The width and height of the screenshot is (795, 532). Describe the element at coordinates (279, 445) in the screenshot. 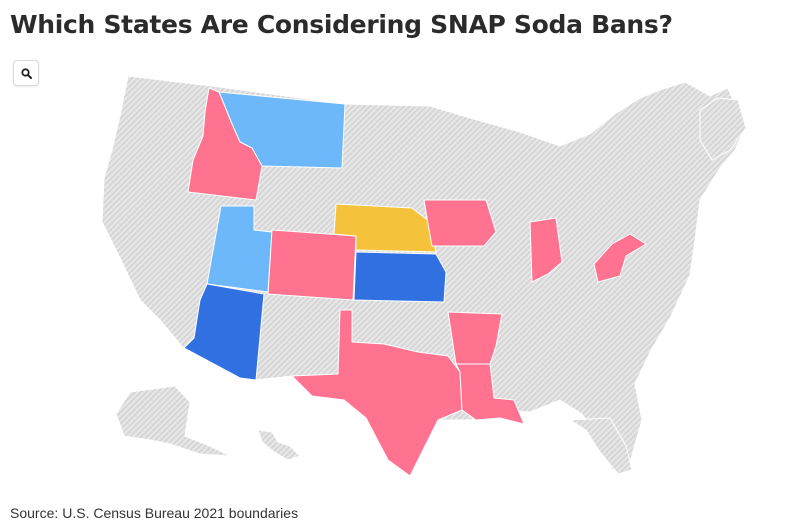

I see `hawaii-base` at that location.